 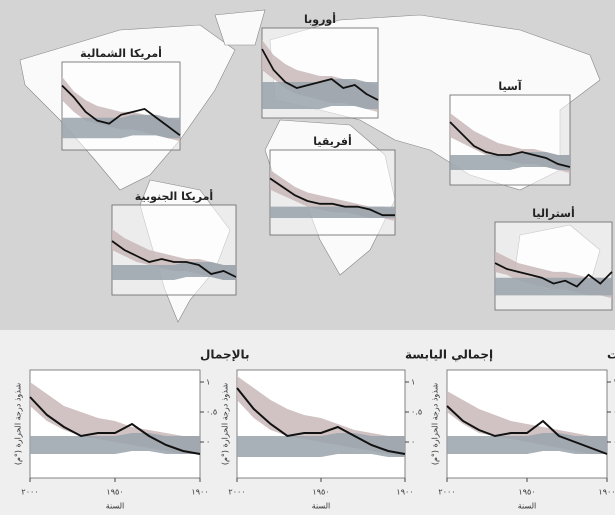 What do you see at coordinates (553, 258) in the screenshot?
I see `chart: أستراليا` at bounding box center [553, 258].